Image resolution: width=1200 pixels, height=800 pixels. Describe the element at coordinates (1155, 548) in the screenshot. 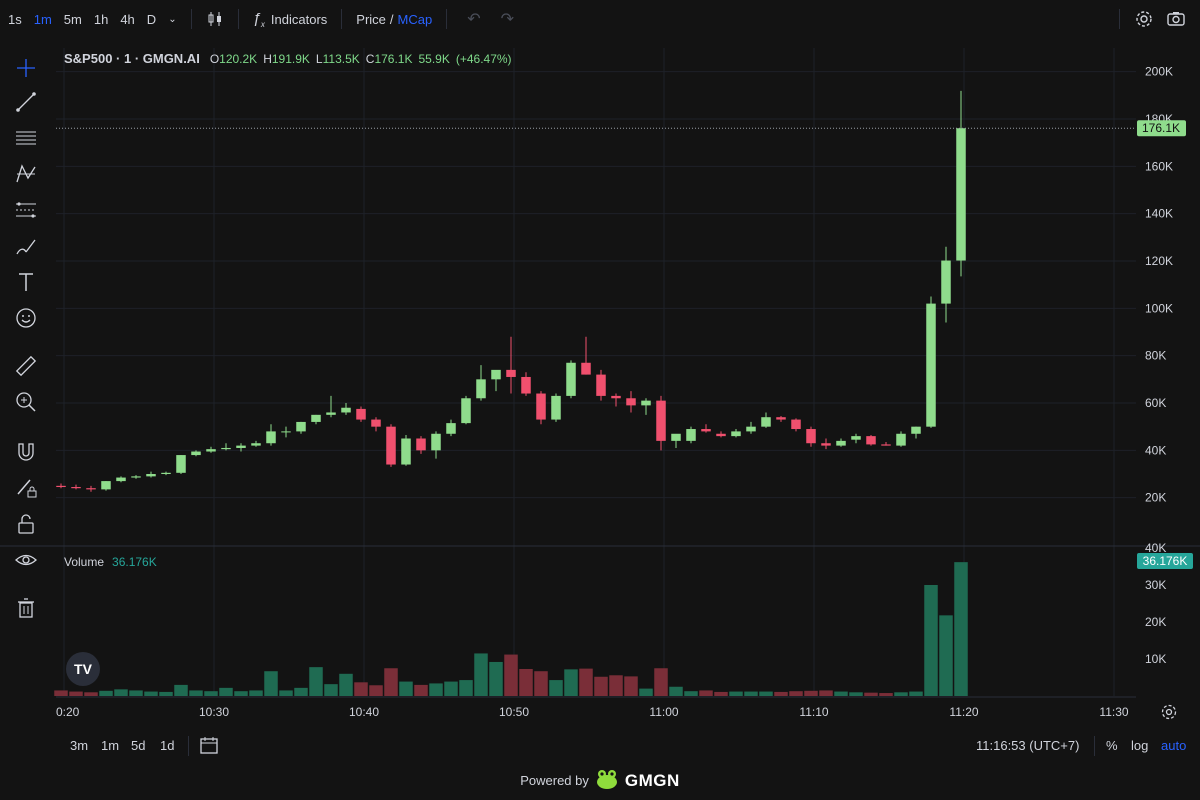

I see `volume-tick-label: 40K` at that location.